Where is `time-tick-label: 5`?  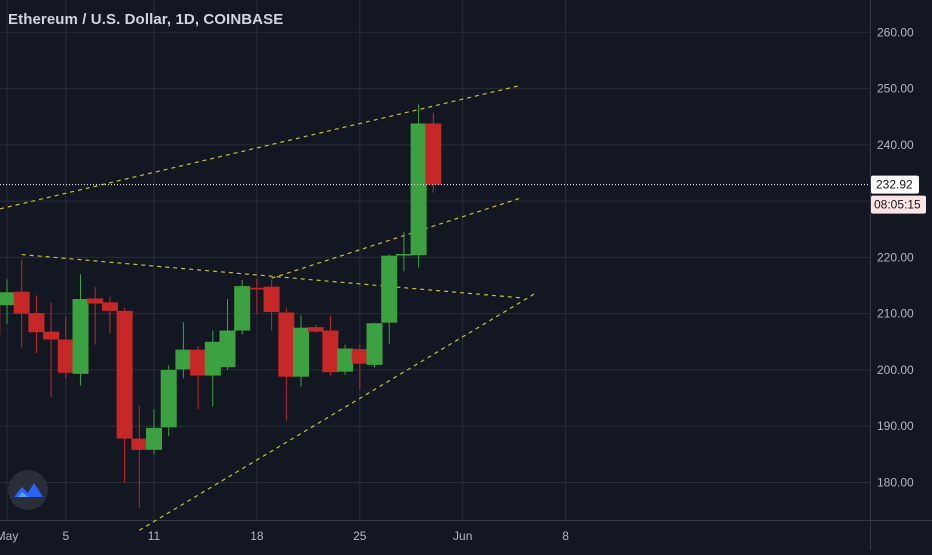 time-tick-label: 5 is located at coordinates (65, 536).